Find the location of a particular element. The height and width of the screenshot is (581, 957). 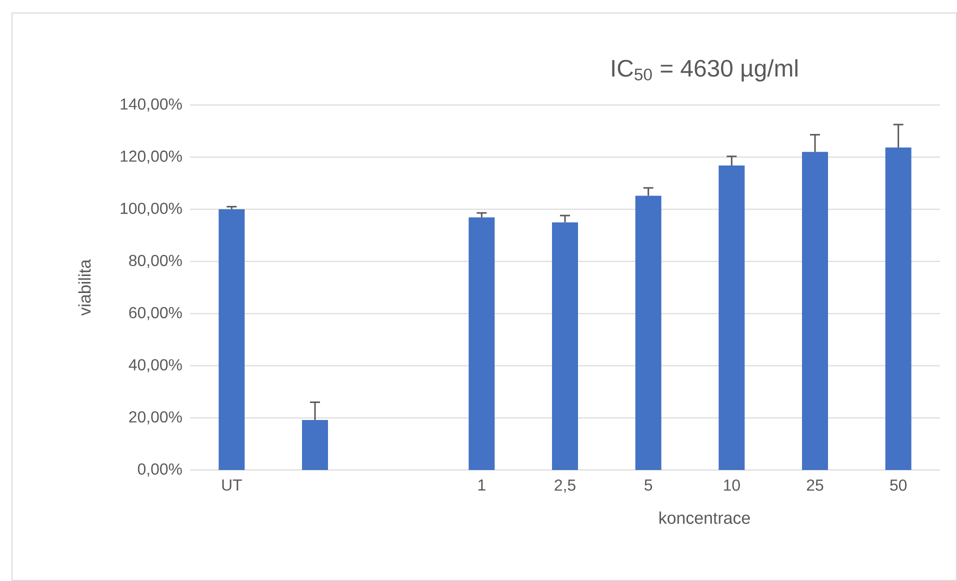

x-axis-title: koncentrace is located at coordinates (705, 518).